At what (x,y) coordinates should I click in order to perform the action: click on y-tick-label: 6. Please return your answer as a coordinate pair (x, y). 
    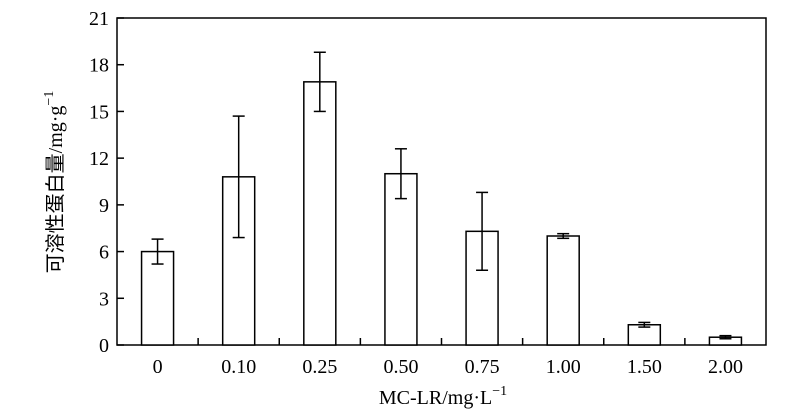
    Looking at the image, I should click on (104, 253).